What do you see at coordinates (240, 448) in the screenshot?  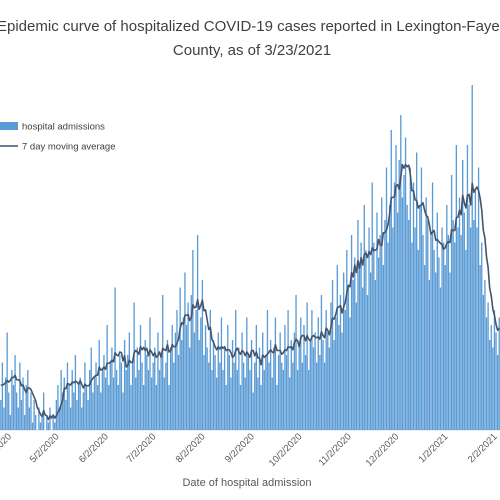 I see `x-tick-label: 9/2/2020` at bounding box center [240, 448].